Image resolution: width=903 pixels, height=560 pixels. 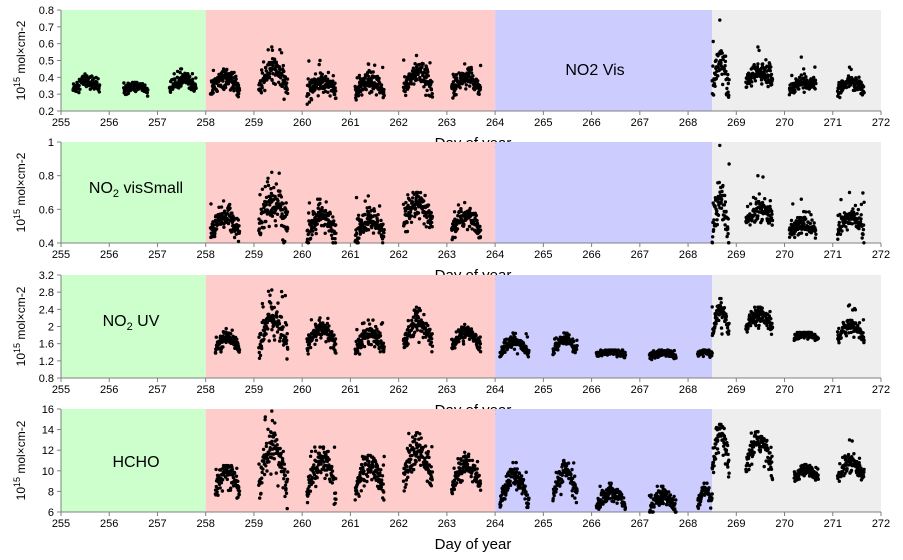 I want to click on y-tick-label: 0.4, so click(x=46, y=78).